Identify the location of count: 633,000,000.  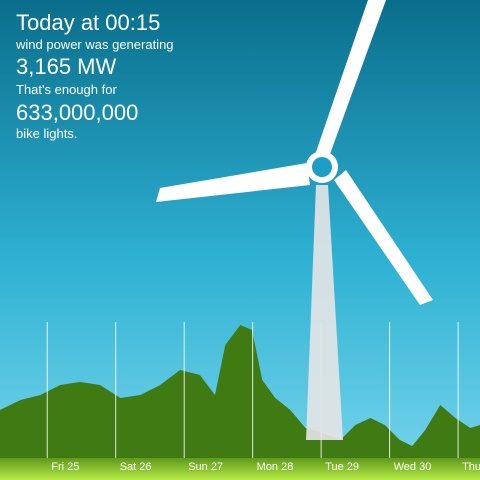
(77, 112).